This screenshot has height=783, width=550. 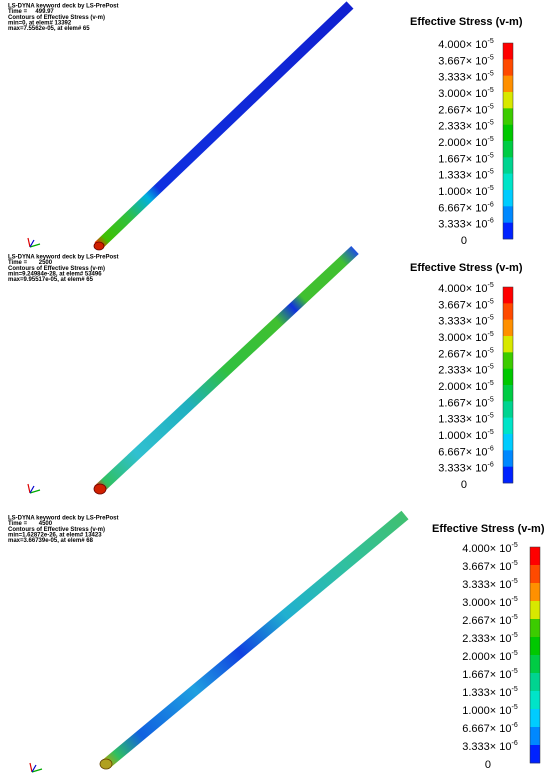 I want to click on header-line: Time = 2500, so click(x=30, y=263).